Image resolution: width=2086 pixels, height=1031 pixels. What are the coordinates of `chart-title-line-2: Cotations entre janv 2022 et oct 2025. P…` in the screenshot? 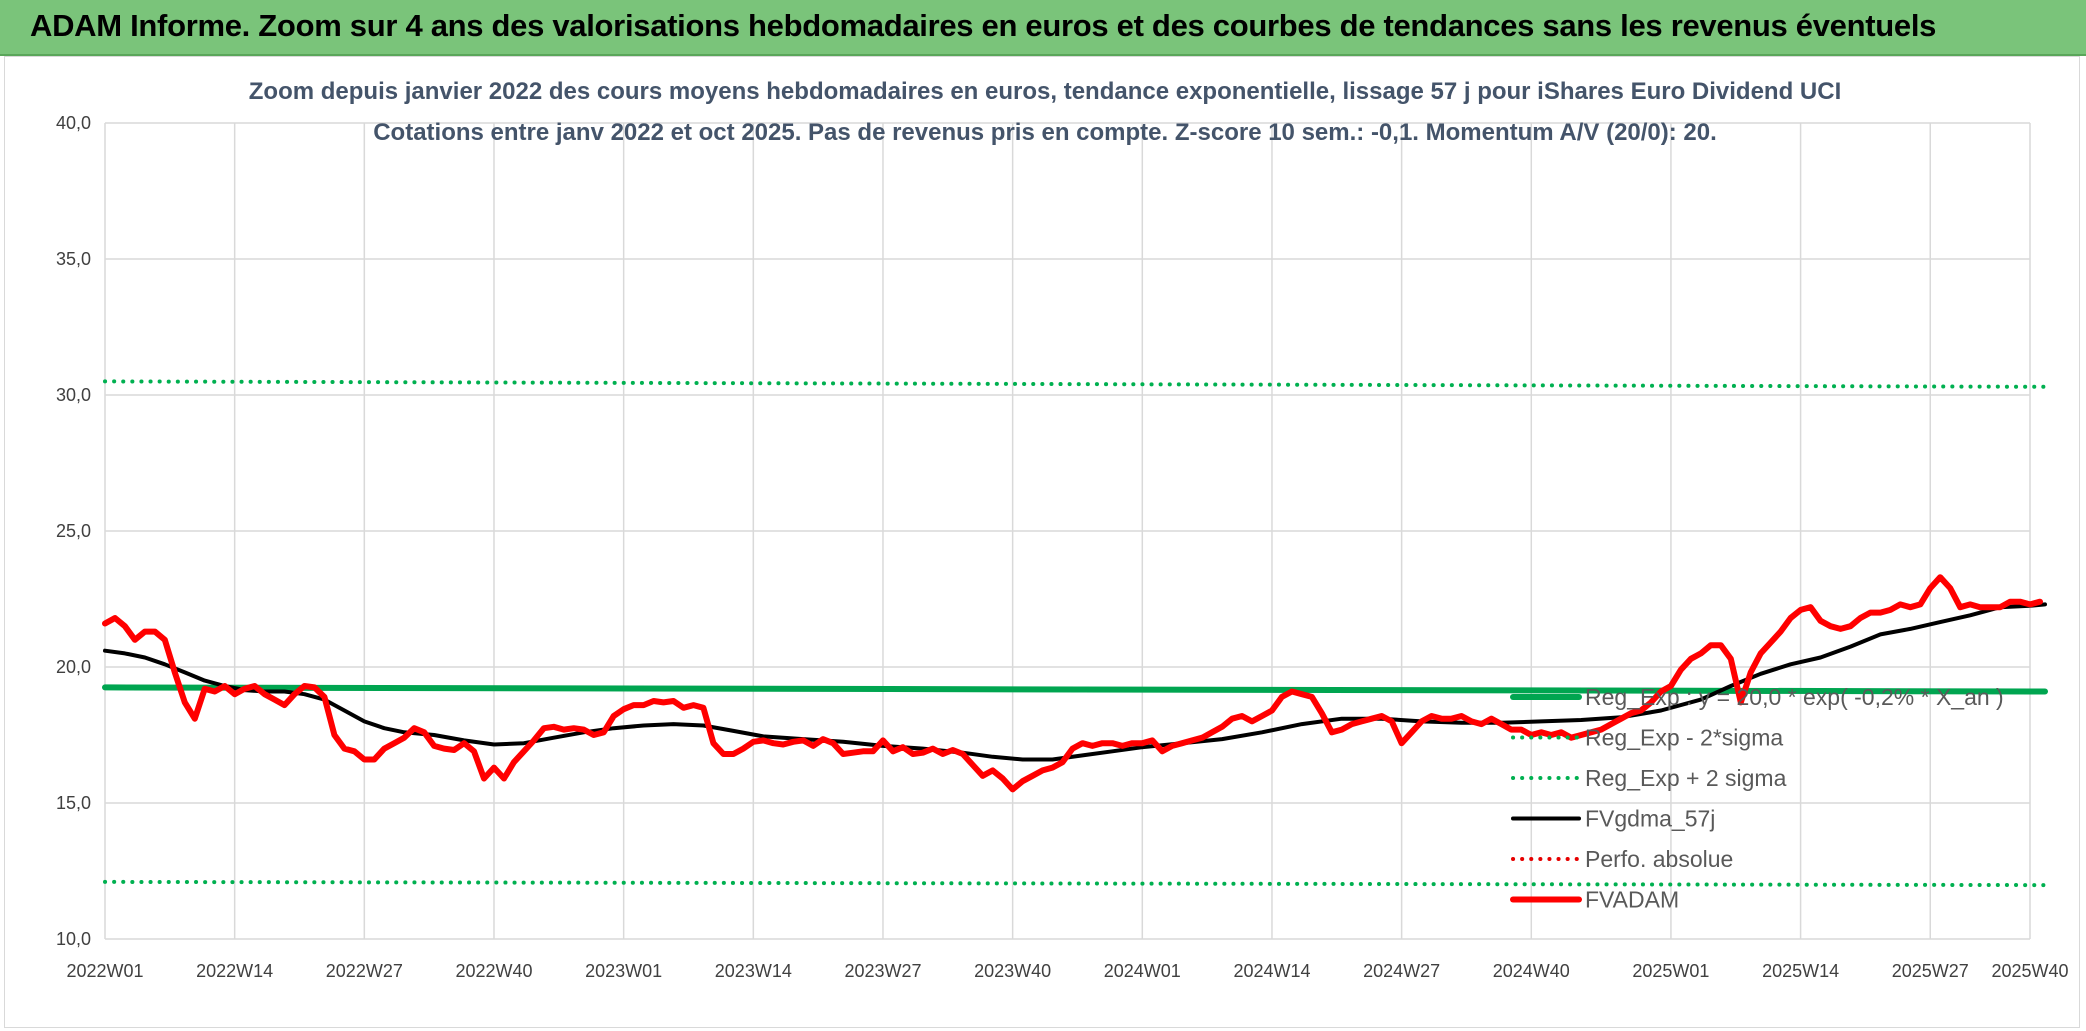 It's located at (1045, 132).